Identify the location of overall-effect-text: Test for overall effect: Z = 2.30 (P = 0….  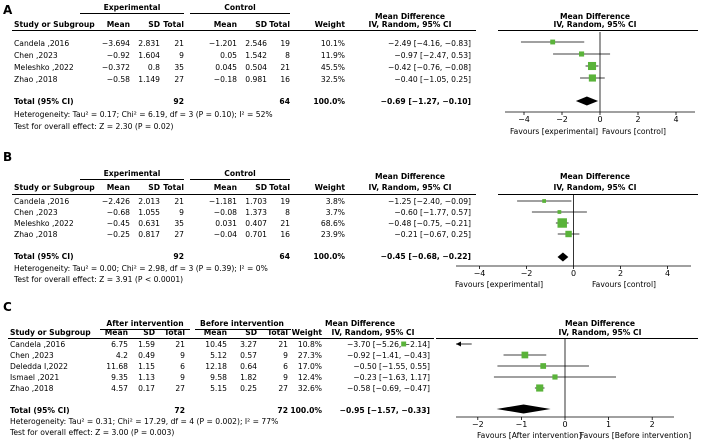
(94, 126).